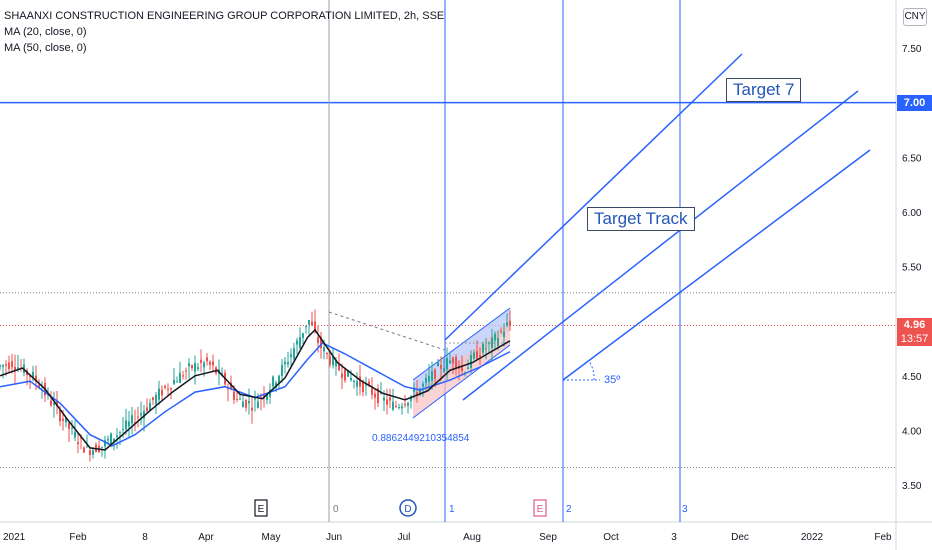 Image resolution: width=932 pixels, height=550 pixels. I want to click on currency-badge: CNY, so click(915, 17).